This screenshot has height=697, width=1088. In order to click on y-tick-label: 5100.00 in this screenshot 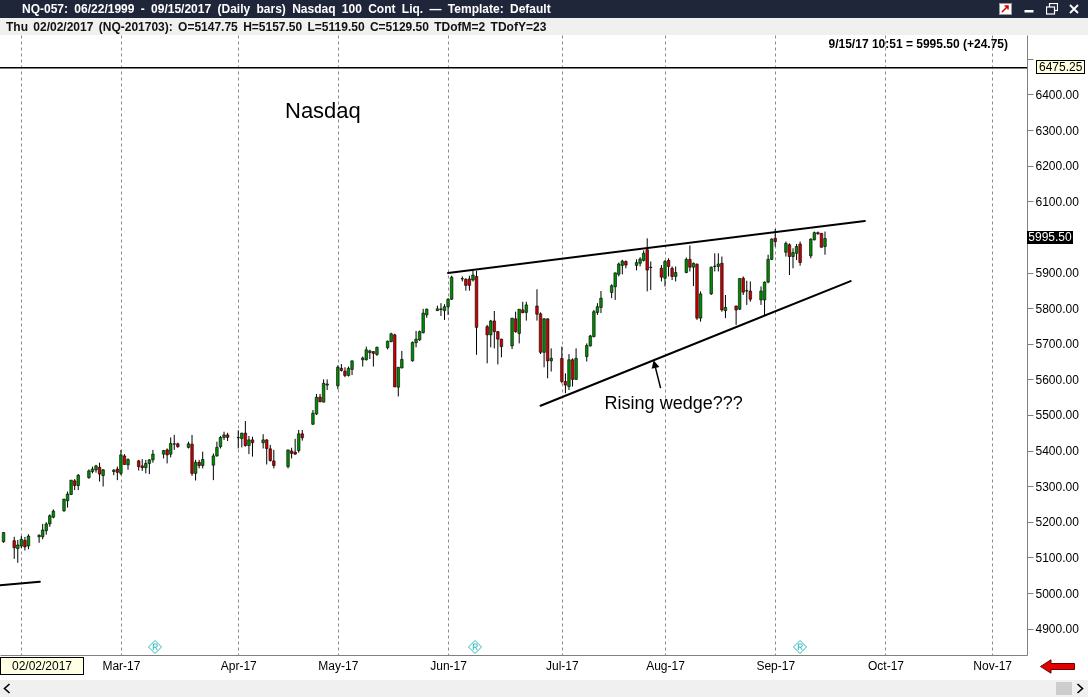, I will do `click(1057, 557)`.